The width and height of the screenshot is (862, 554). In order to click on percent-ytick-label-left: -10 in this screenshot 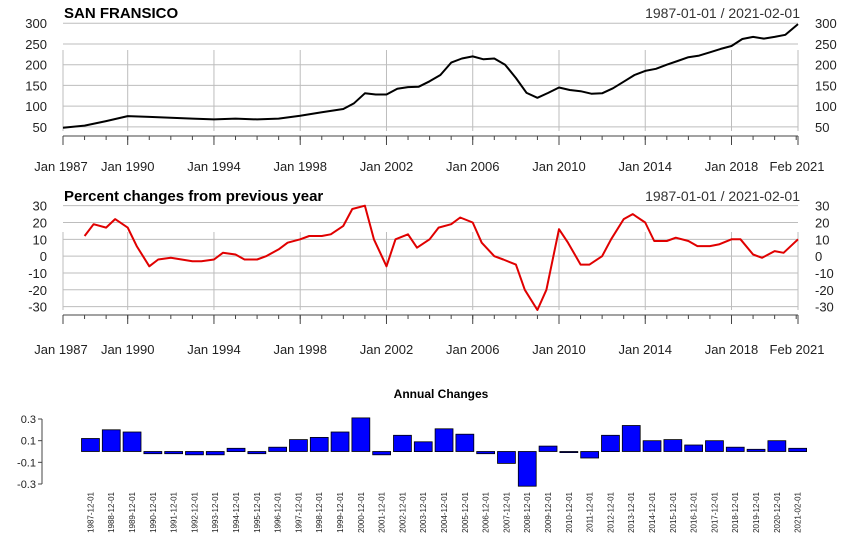, I will do `click(37, 273)`.